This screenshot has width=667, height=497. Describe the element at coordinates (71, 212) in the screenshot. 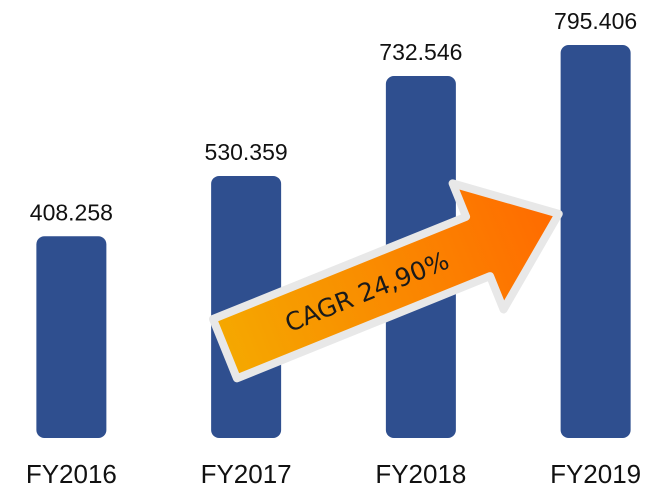

I see `value-label: 408.258` at that location.